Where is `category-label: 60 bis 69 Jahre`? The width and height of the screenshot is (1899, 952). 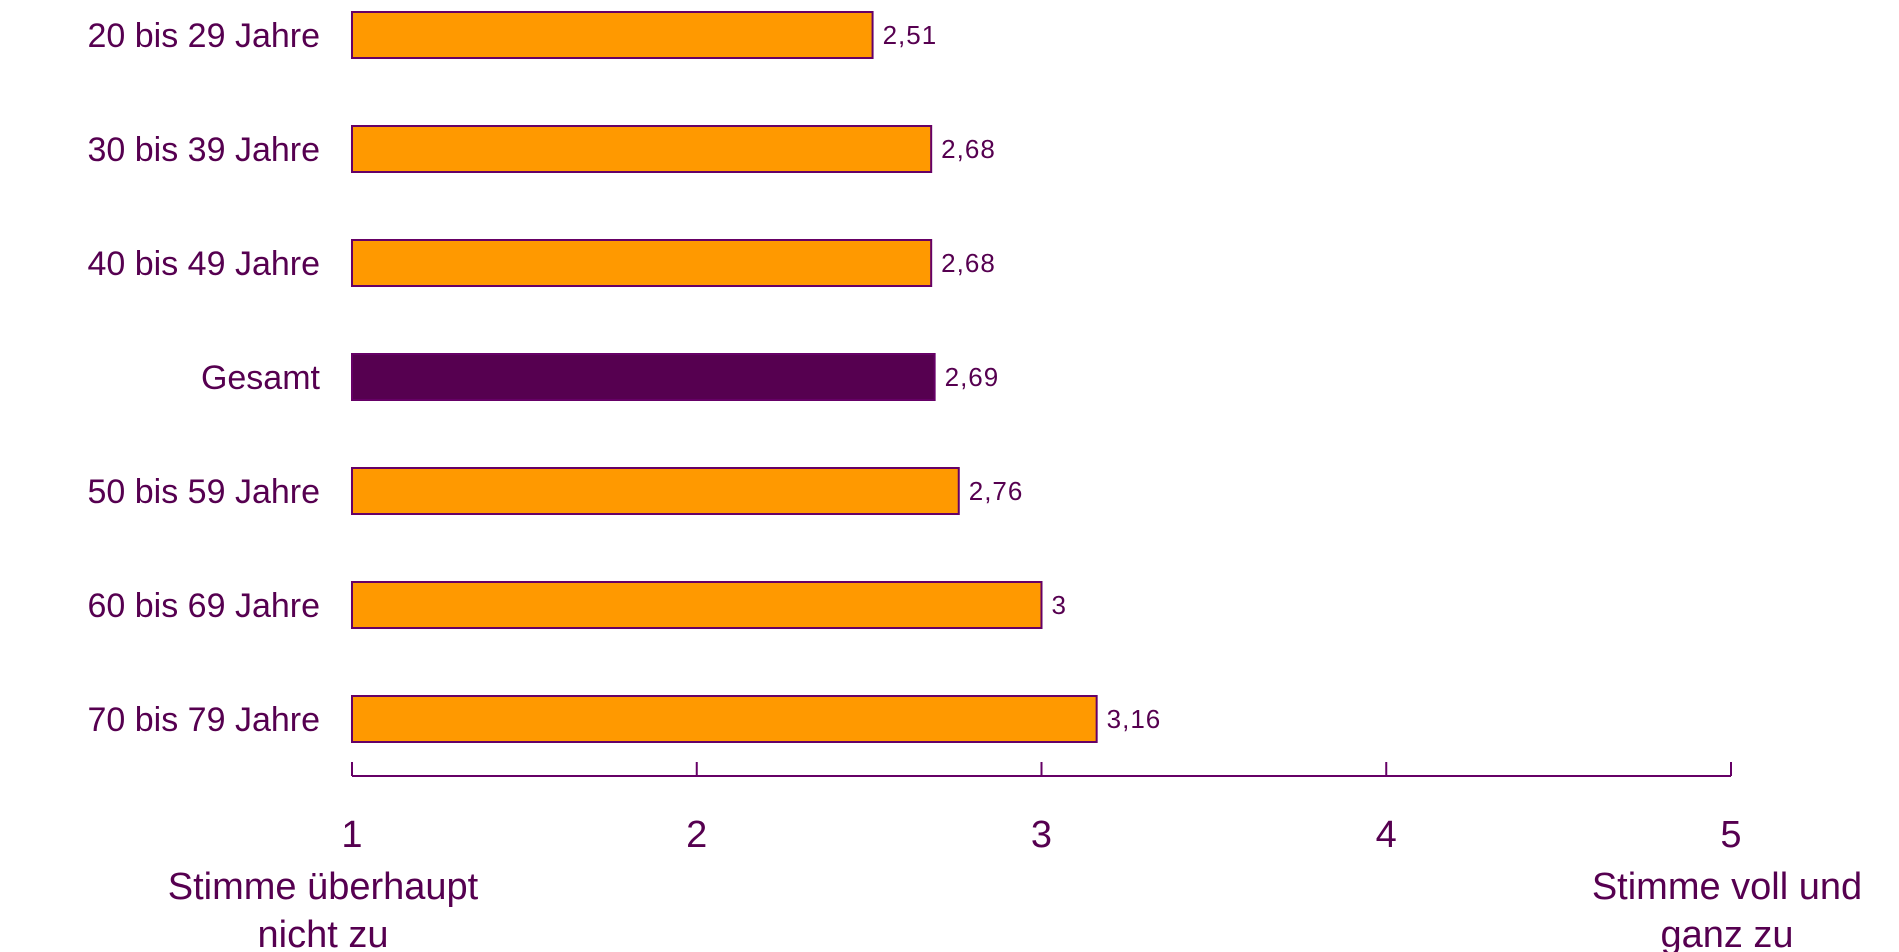
category-label: 60 bis 69 Jahre is located at coordinates (204, 606).